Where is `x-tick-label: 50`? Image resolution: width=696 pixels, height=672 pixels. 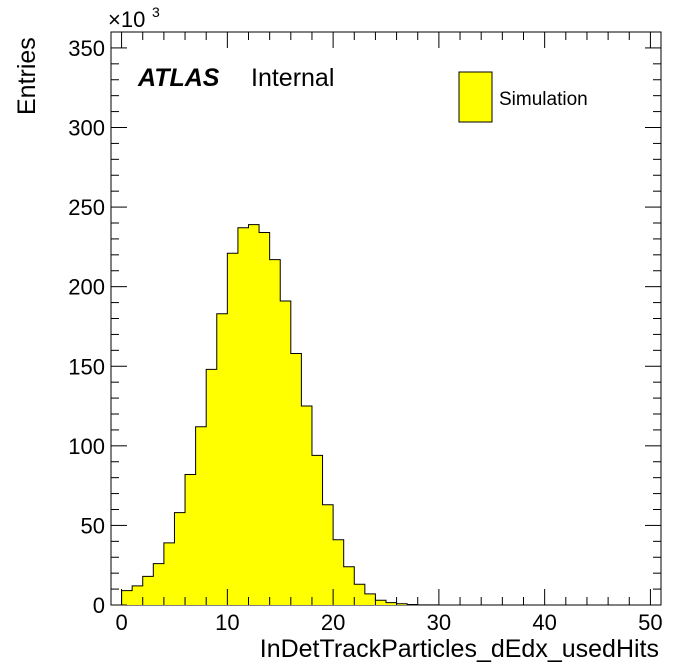
x-tick-label: 50 is located at coordinates (650, 622).